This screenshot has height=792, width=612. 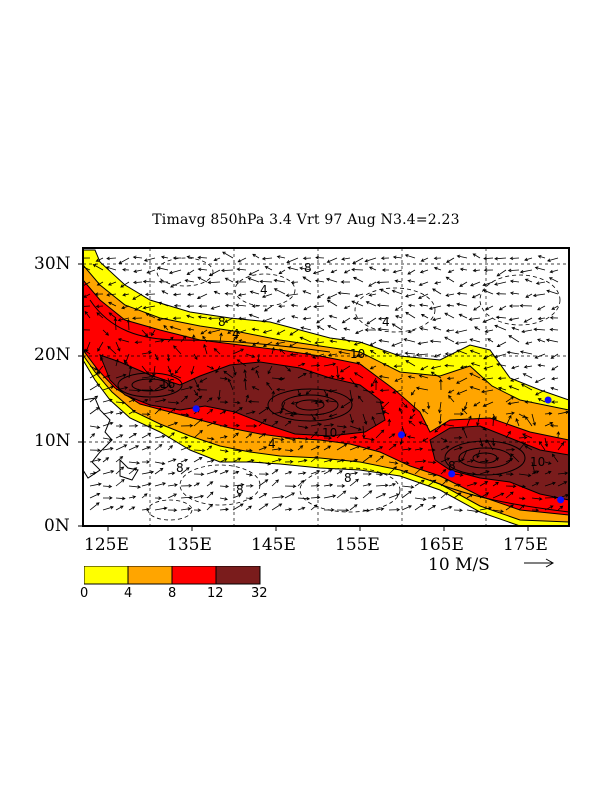 I want to click on lat-label-30n: 30N, so click(x=52, y=264).